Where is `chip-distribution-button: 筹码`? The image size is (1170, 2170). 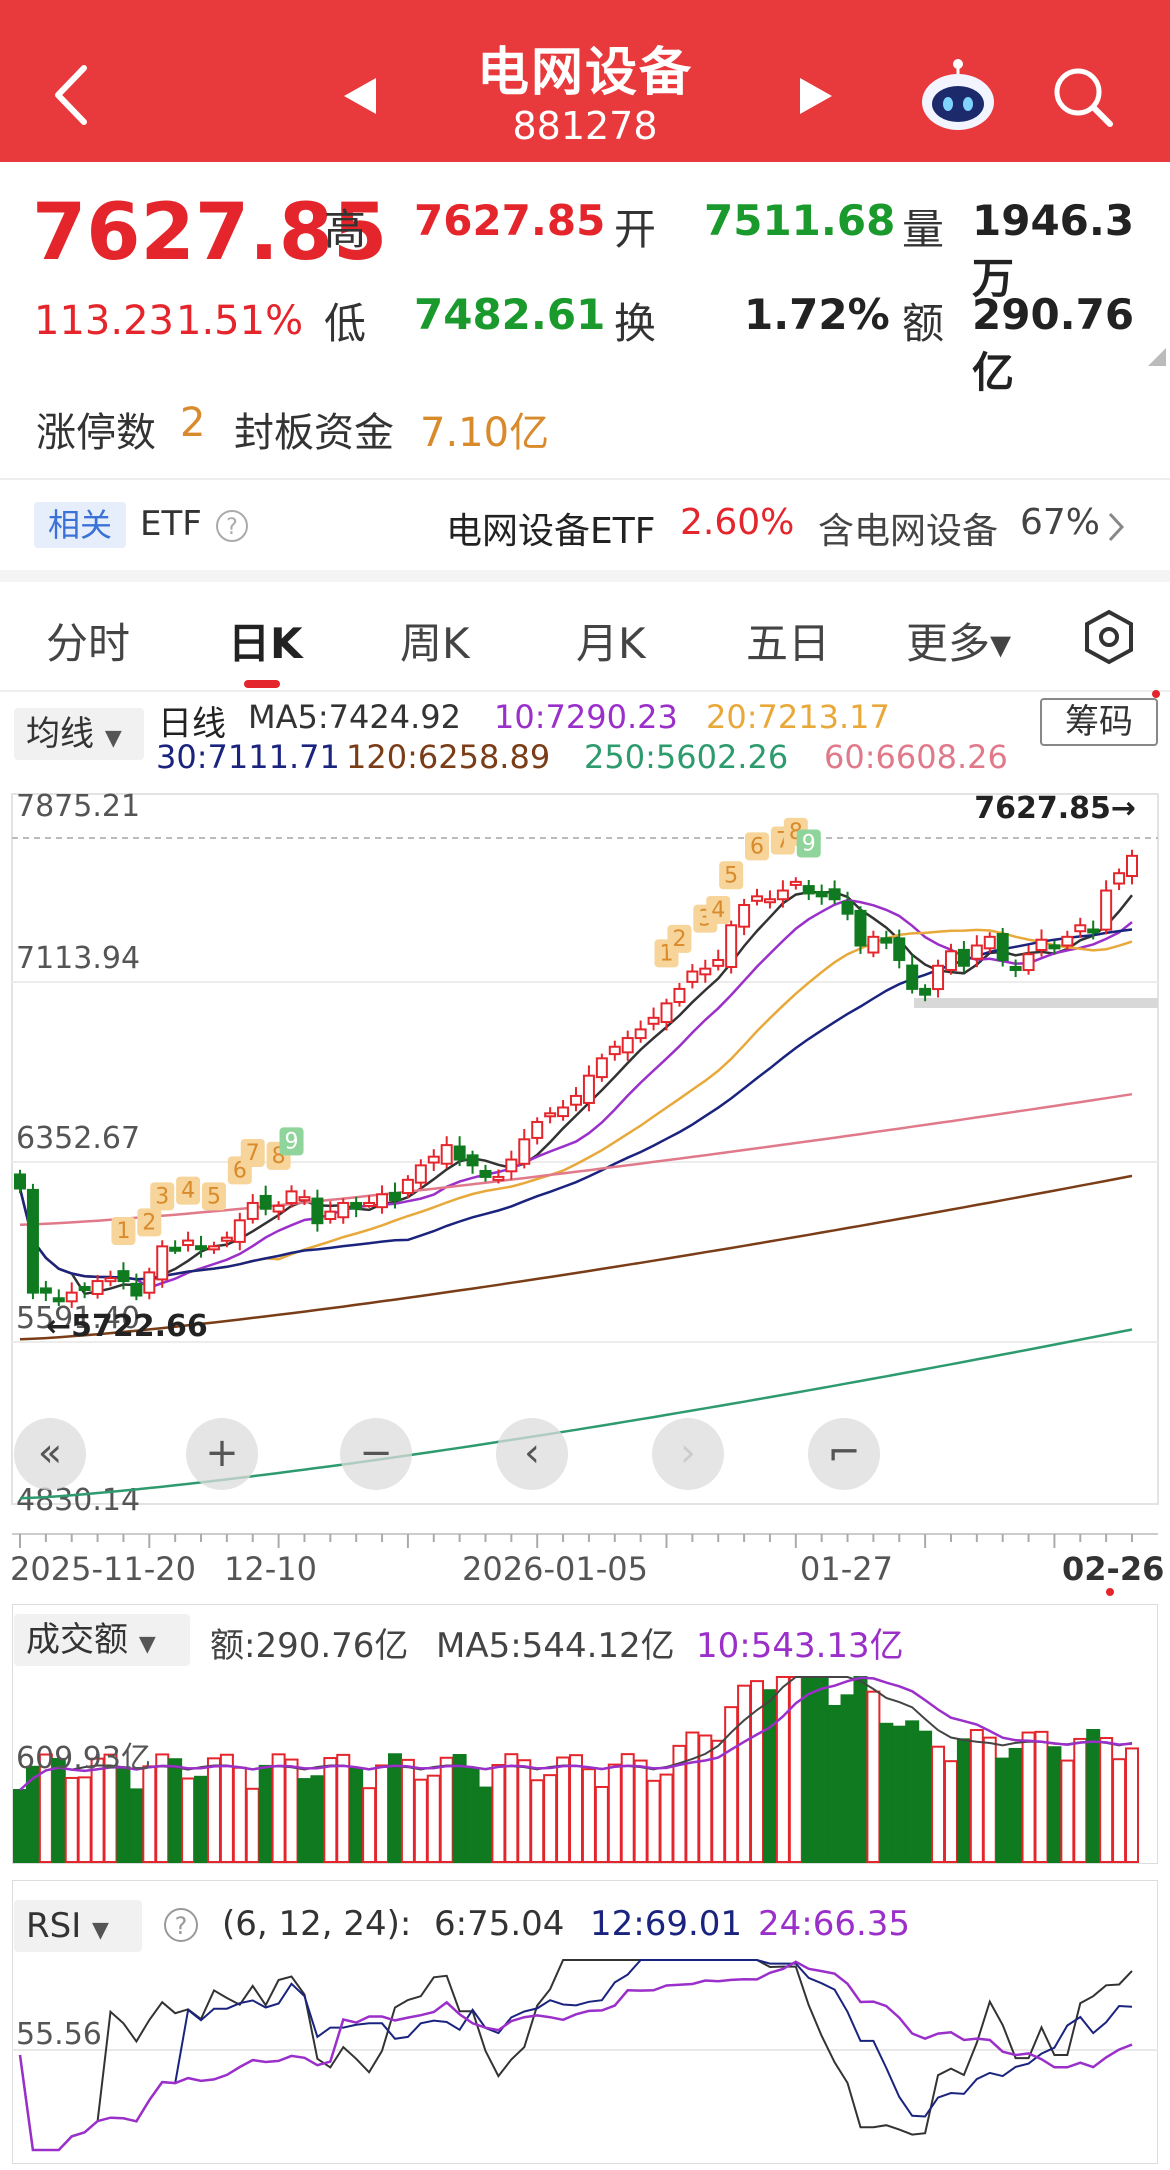 chip-distribution-button: 筹码 is located at coordinates (1099, 722).